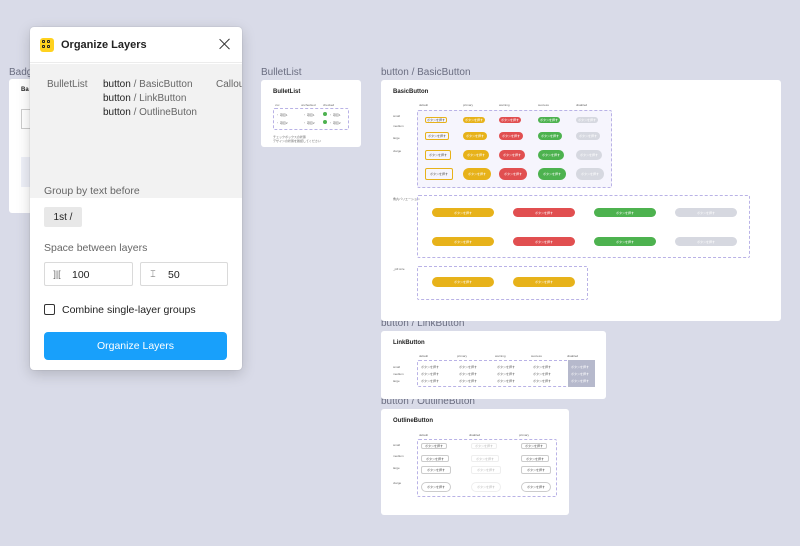 This screenshot has width=800, height=546. Describe the element at coordinates (502, 283) in the screenshot. I see `pill-variant-group` at that location.